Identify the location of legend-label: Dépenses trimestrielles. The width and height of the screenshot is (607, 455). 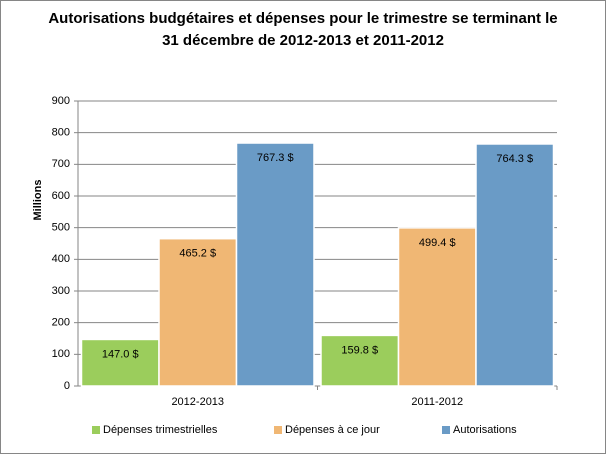
(160, 430).